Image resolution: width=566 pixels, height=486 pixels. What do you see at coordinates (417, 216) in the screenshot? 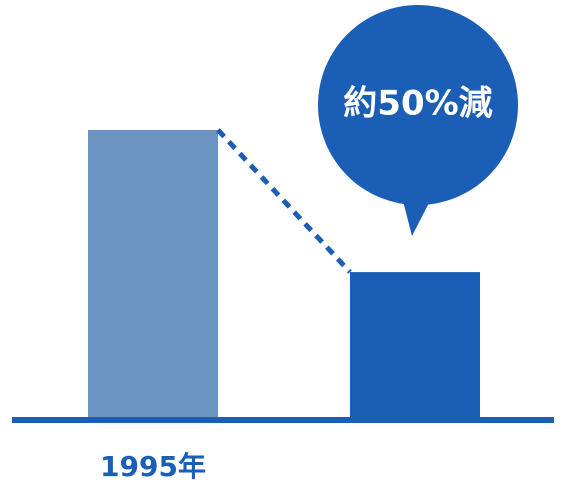
I see `callout-pointer` at bounding box center [417, 216].